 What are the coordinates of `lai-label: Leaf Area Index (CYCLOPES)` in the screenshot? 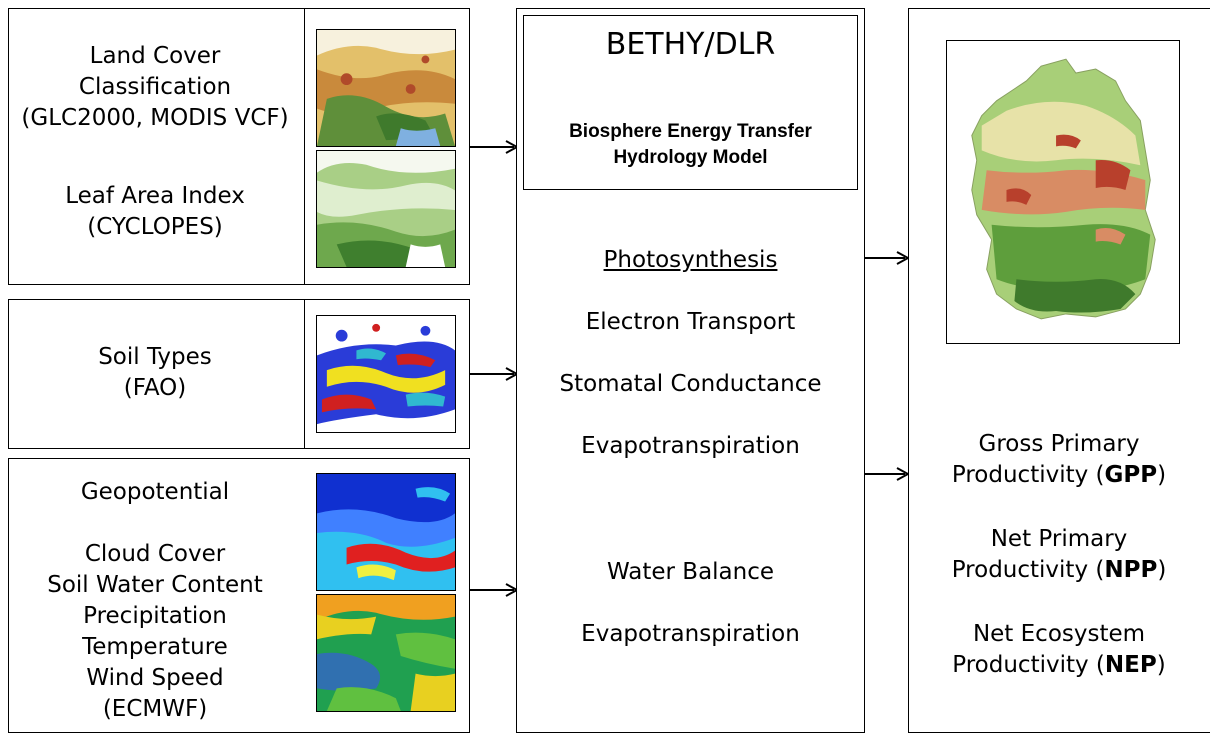 It's located at (155, 212).